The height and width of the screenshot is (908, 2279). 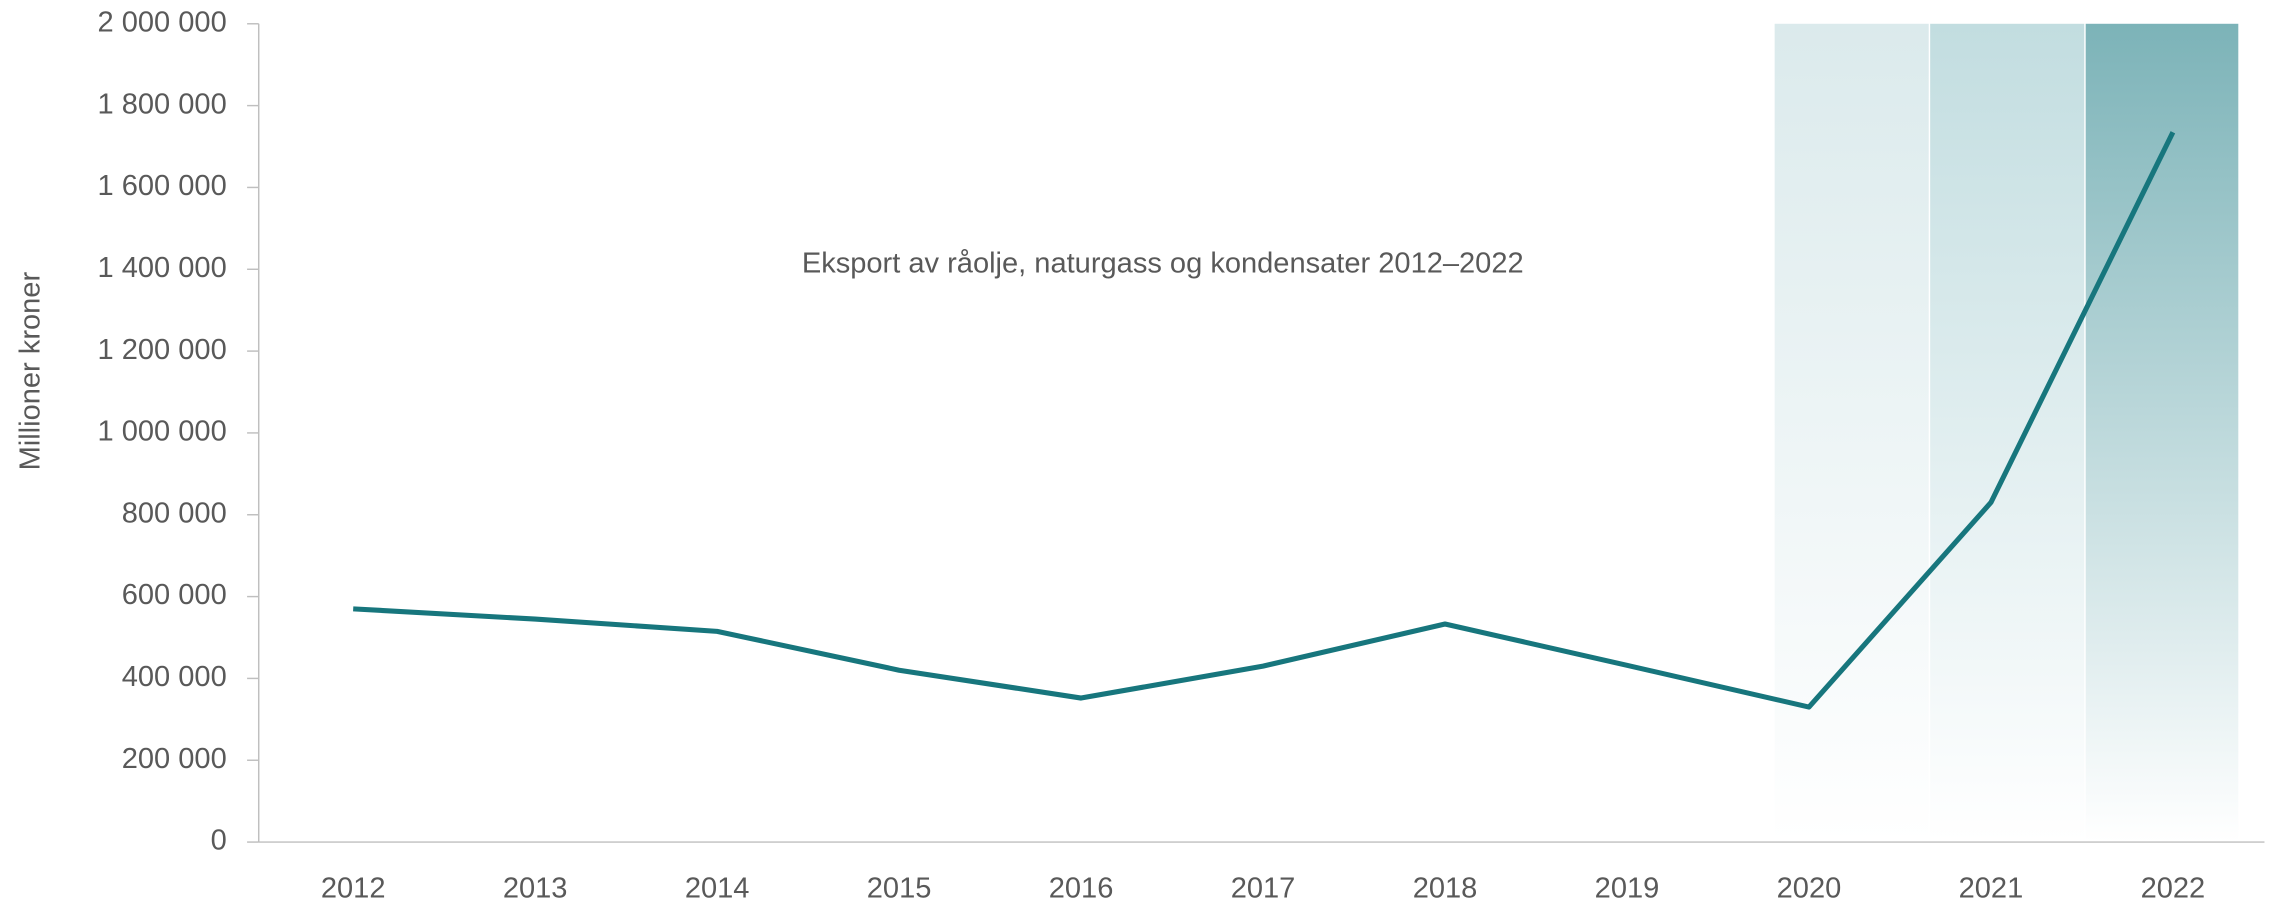 I want to click on y-tick-label: 400 000, so click(x=174, y=677).